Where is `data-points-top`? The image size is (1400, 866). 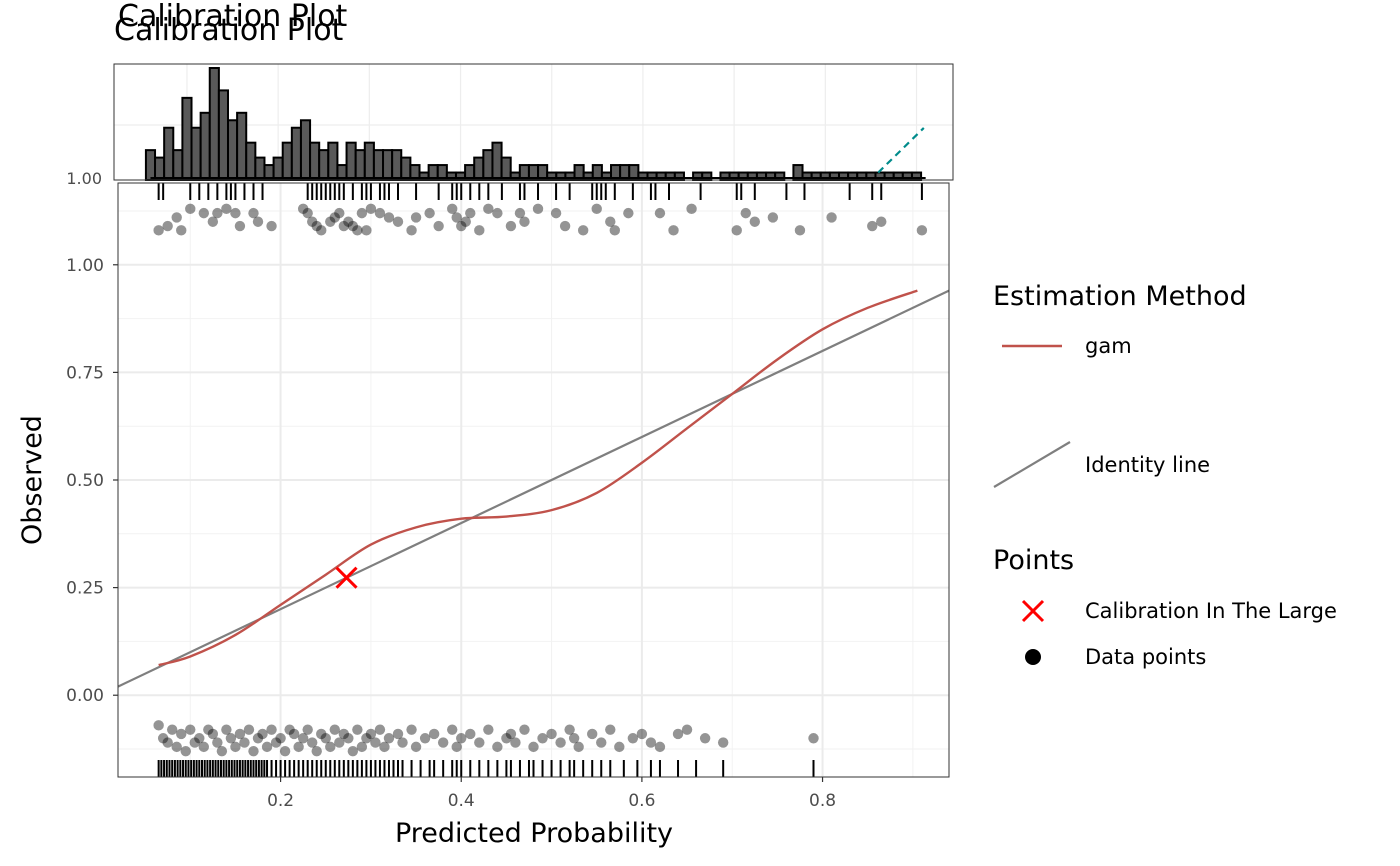
data-points-top is located at coordinates (540, 219).